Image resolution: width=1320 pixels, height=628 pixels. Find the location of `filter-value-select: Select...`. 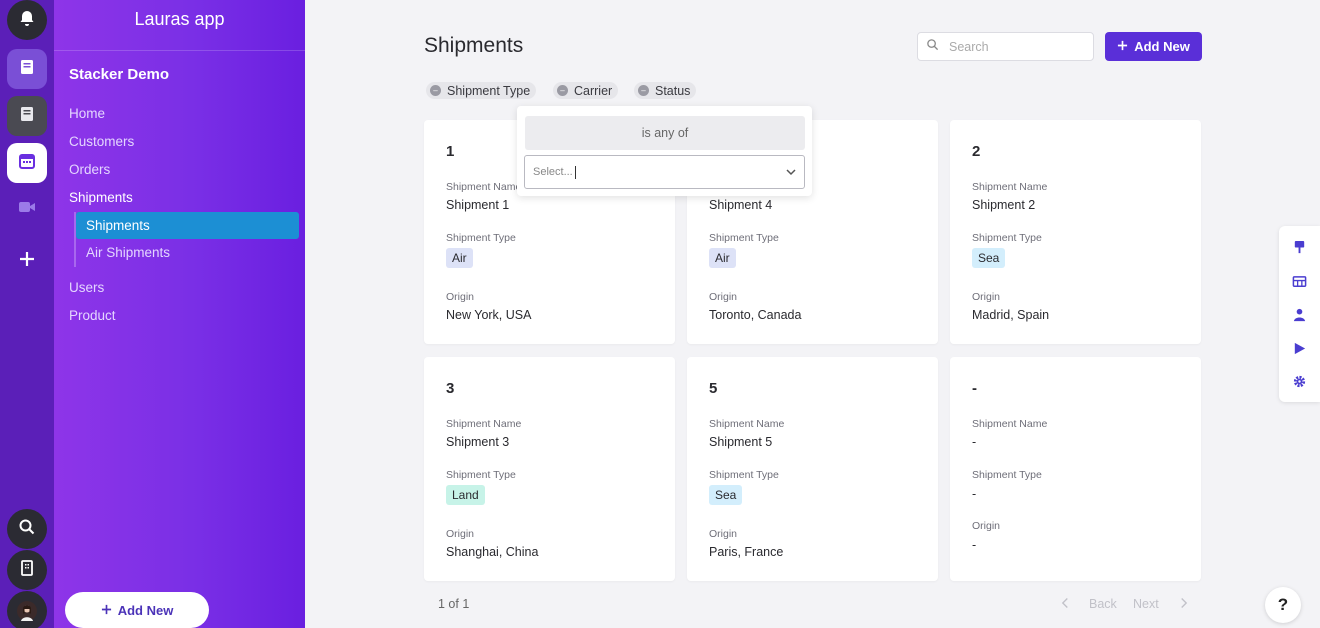

filter-value-select: Select... is located at coordinates (664, 172).